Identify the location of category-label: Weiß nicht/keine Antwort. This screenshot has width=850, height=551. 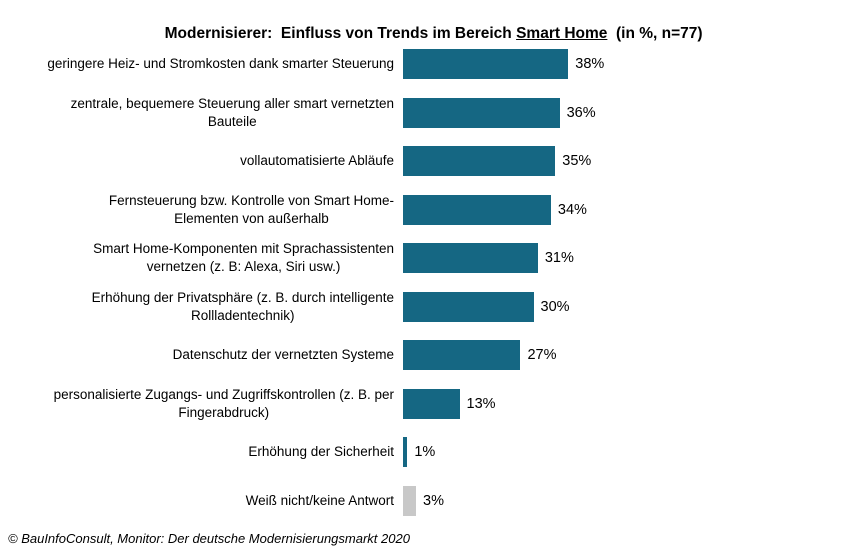
(201, 501).